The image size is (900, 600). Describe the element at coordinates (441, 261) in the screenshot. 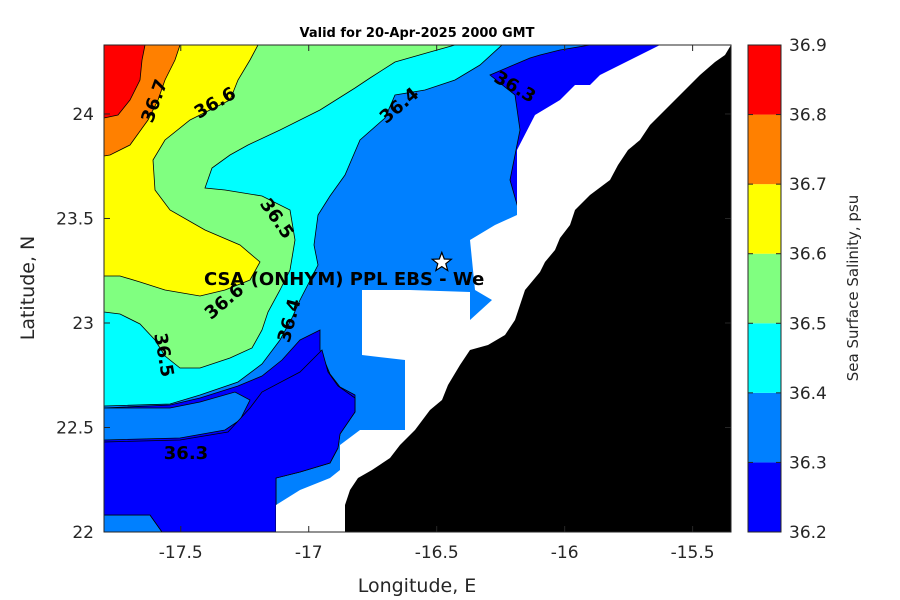

I see `site-star-icon` at that location.